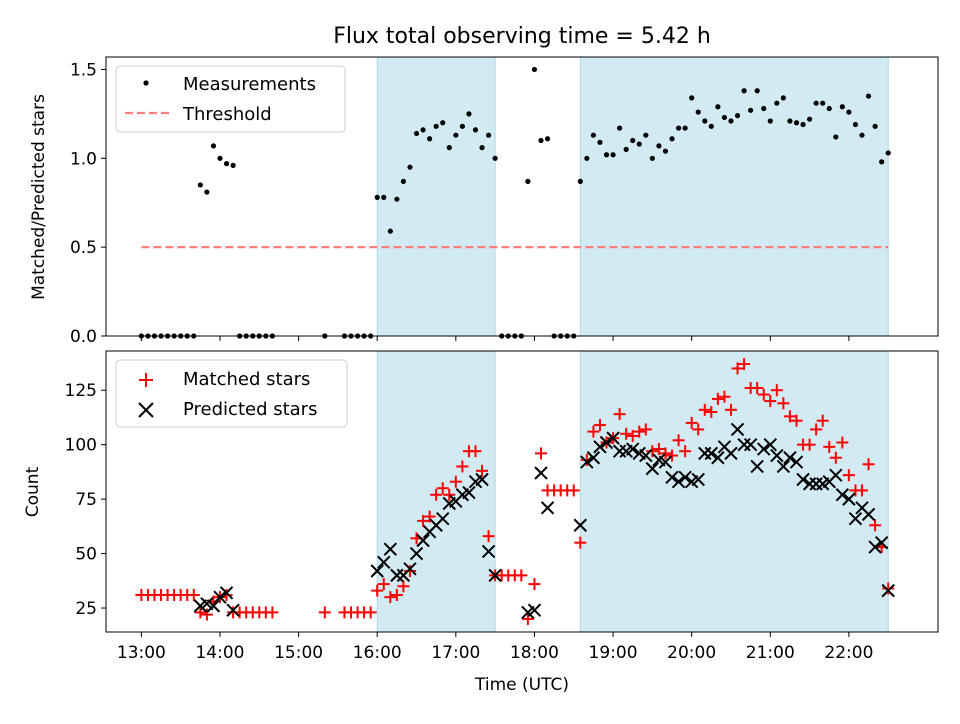 The image size is (960, 724). Describe the element at coordinates (83, 70) in the screenshot. I see `top-y-tick-label-3: 1.5` at that location.